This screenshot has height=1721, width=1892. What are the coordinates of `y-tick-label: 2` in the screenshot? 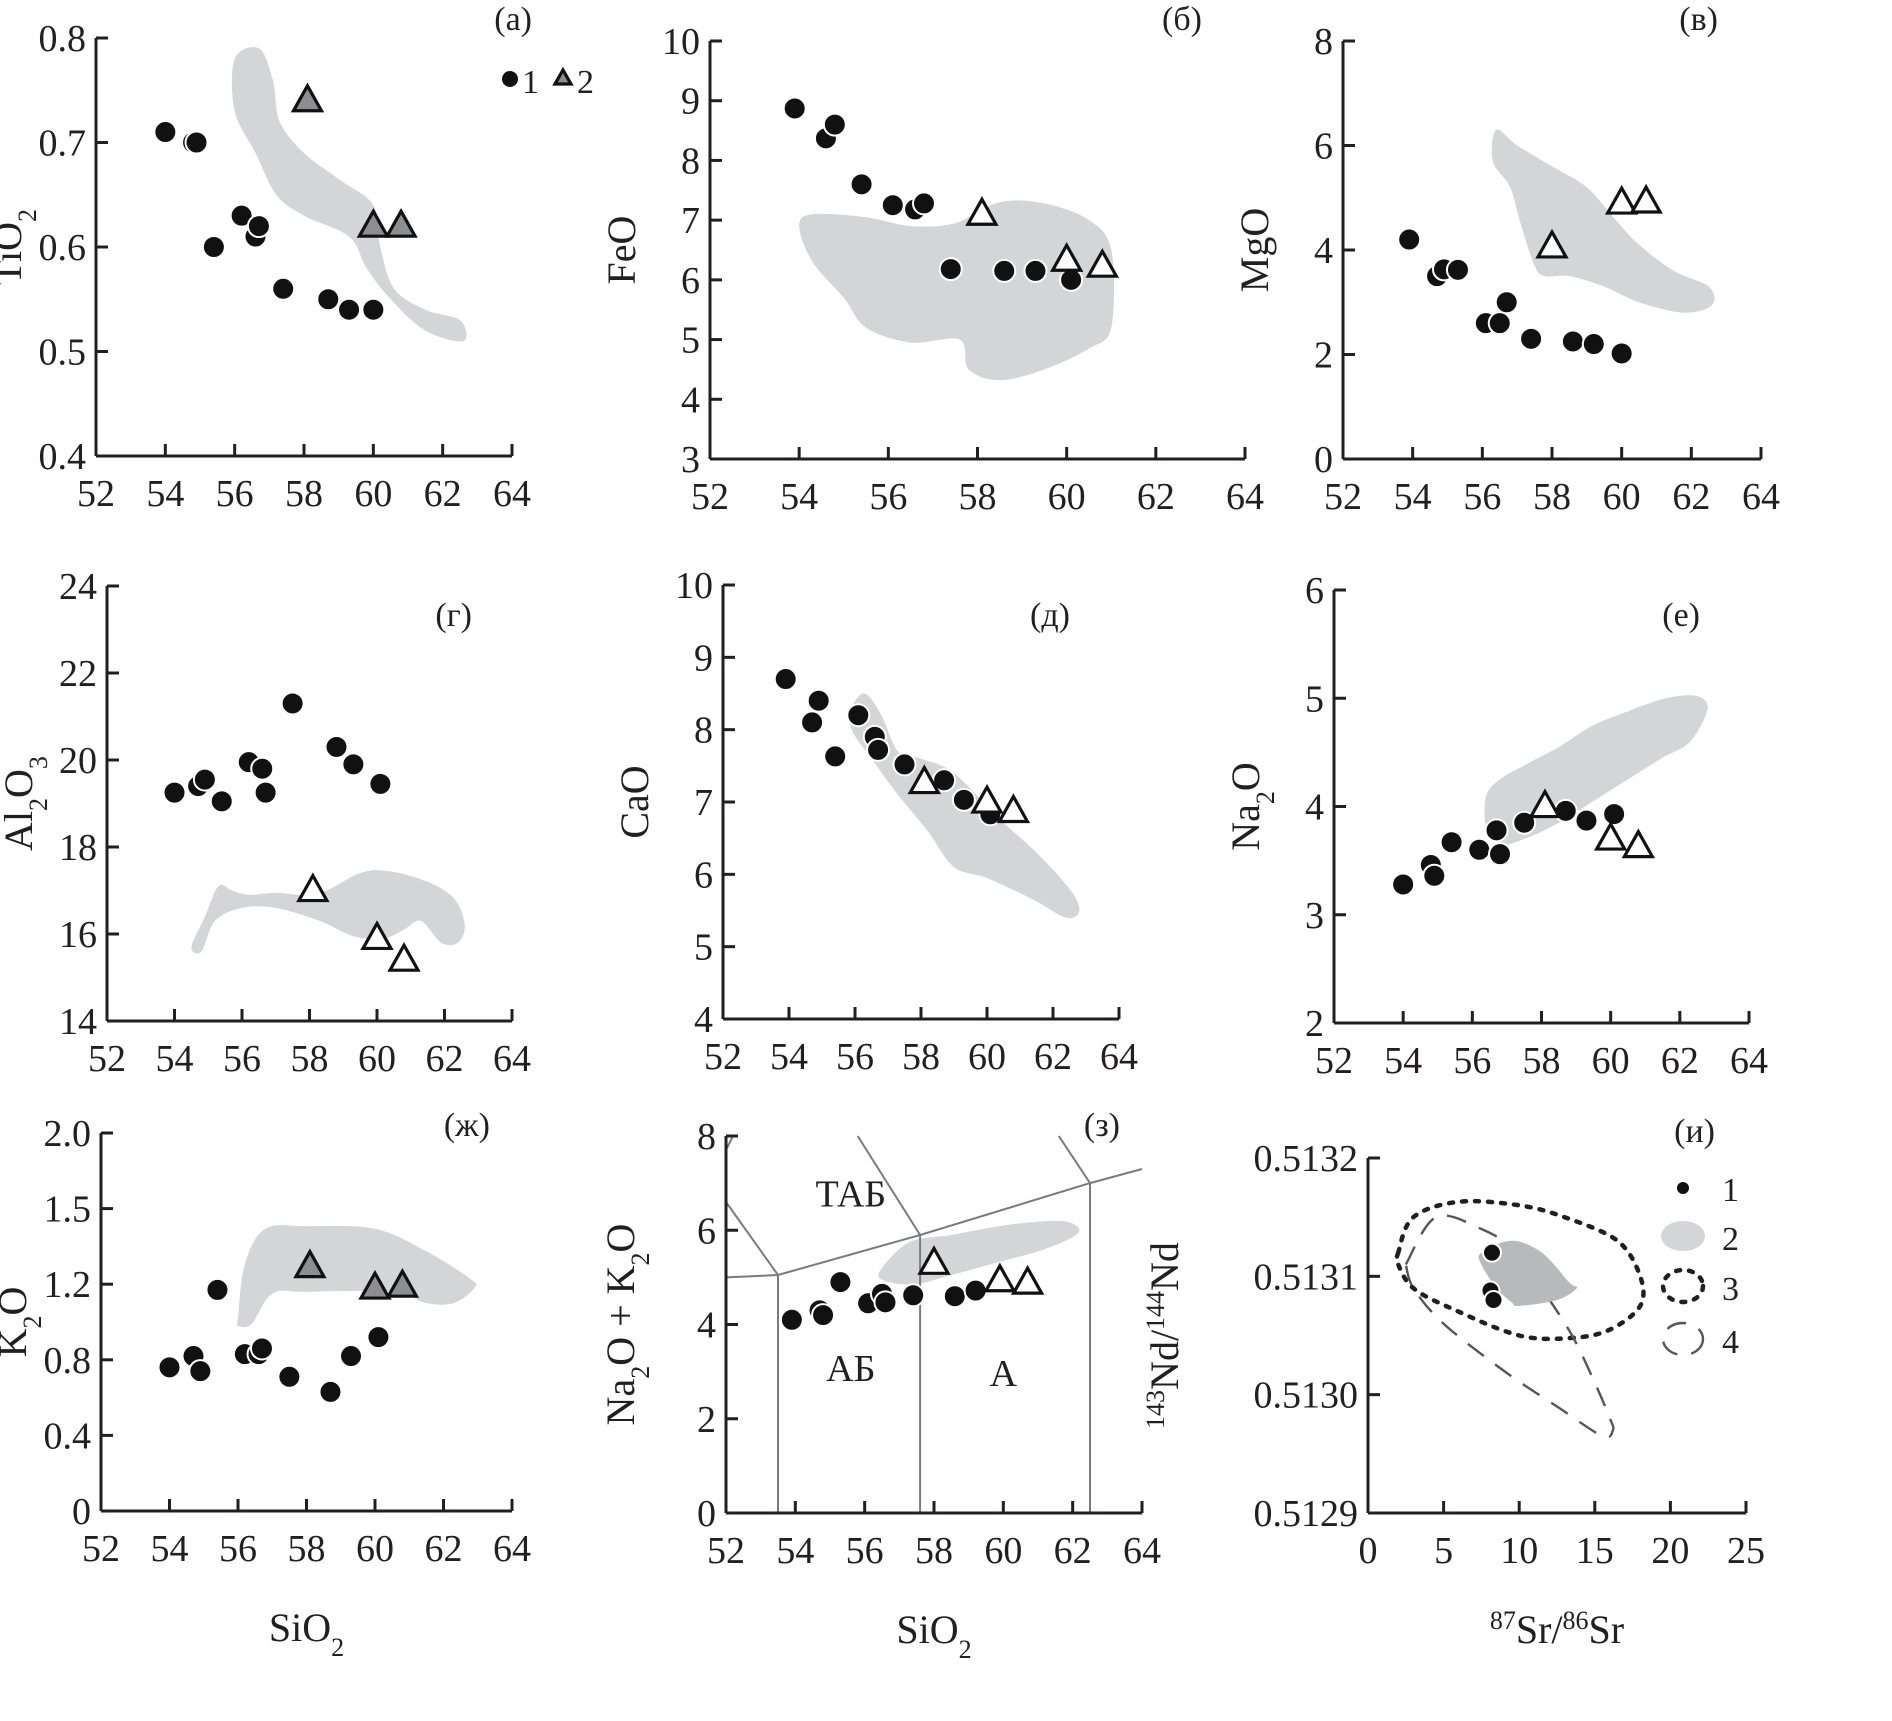 It's located at (1323, 356).